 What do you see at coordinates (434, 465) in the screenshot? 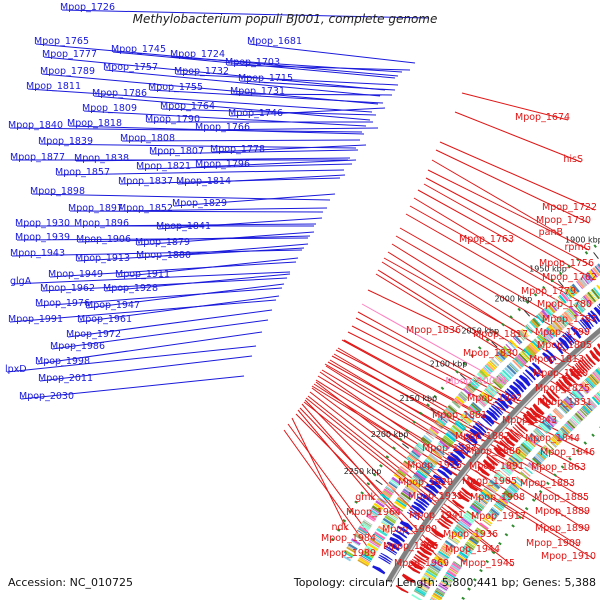
I see `gene-label: Mpop_1915` at bounding box center [434, 465].